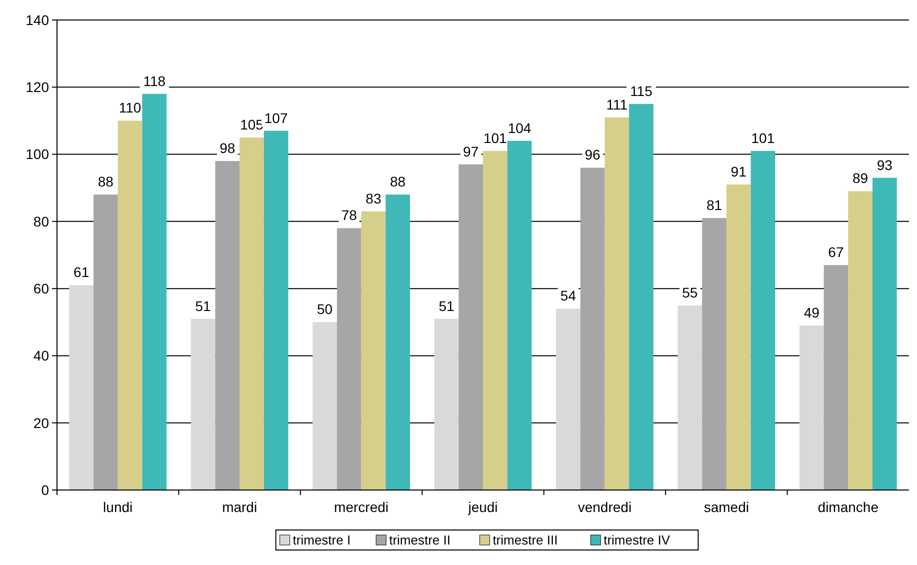  What do you see at coordinates (617, 104) in the screenshot?
I see `data-label: 111` at bounding box center [617, 104].